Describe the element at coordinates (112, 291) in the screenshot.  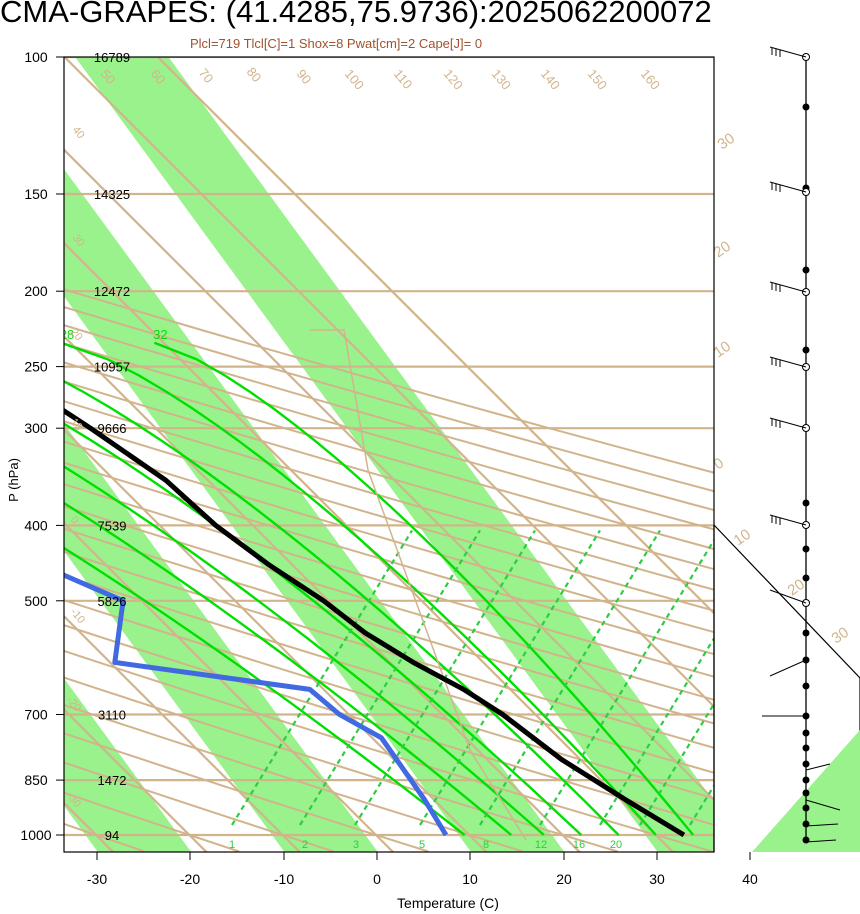
I see `height-label: 12472` at that location.